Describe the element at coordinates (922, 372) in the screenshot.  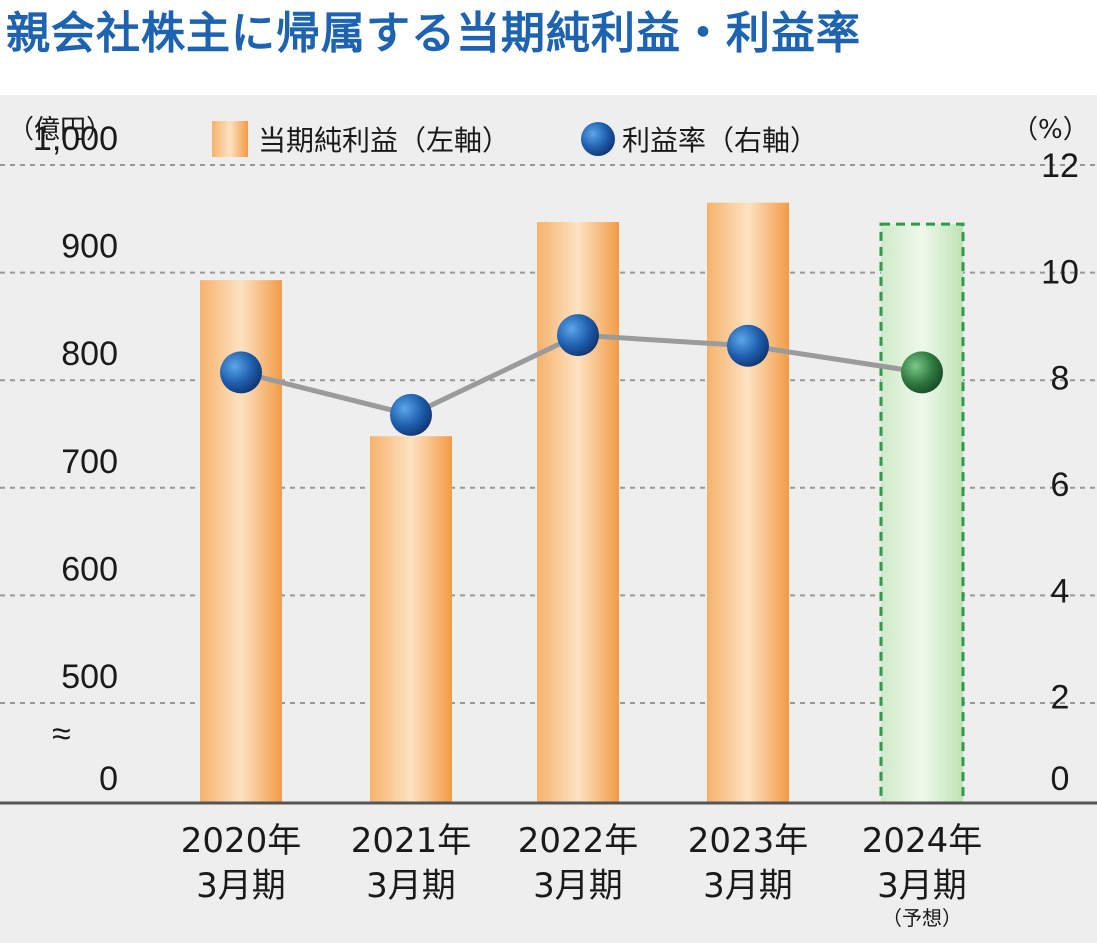
I see `forecast-ratio-marker` at that location.